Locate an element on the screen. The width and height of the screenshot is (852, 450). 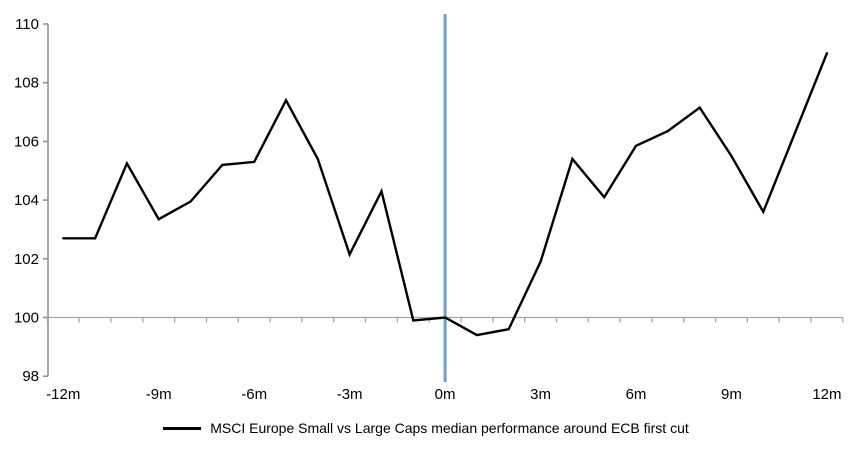
x-axis-tick-label: 9m is located at coordinates (731, 394).